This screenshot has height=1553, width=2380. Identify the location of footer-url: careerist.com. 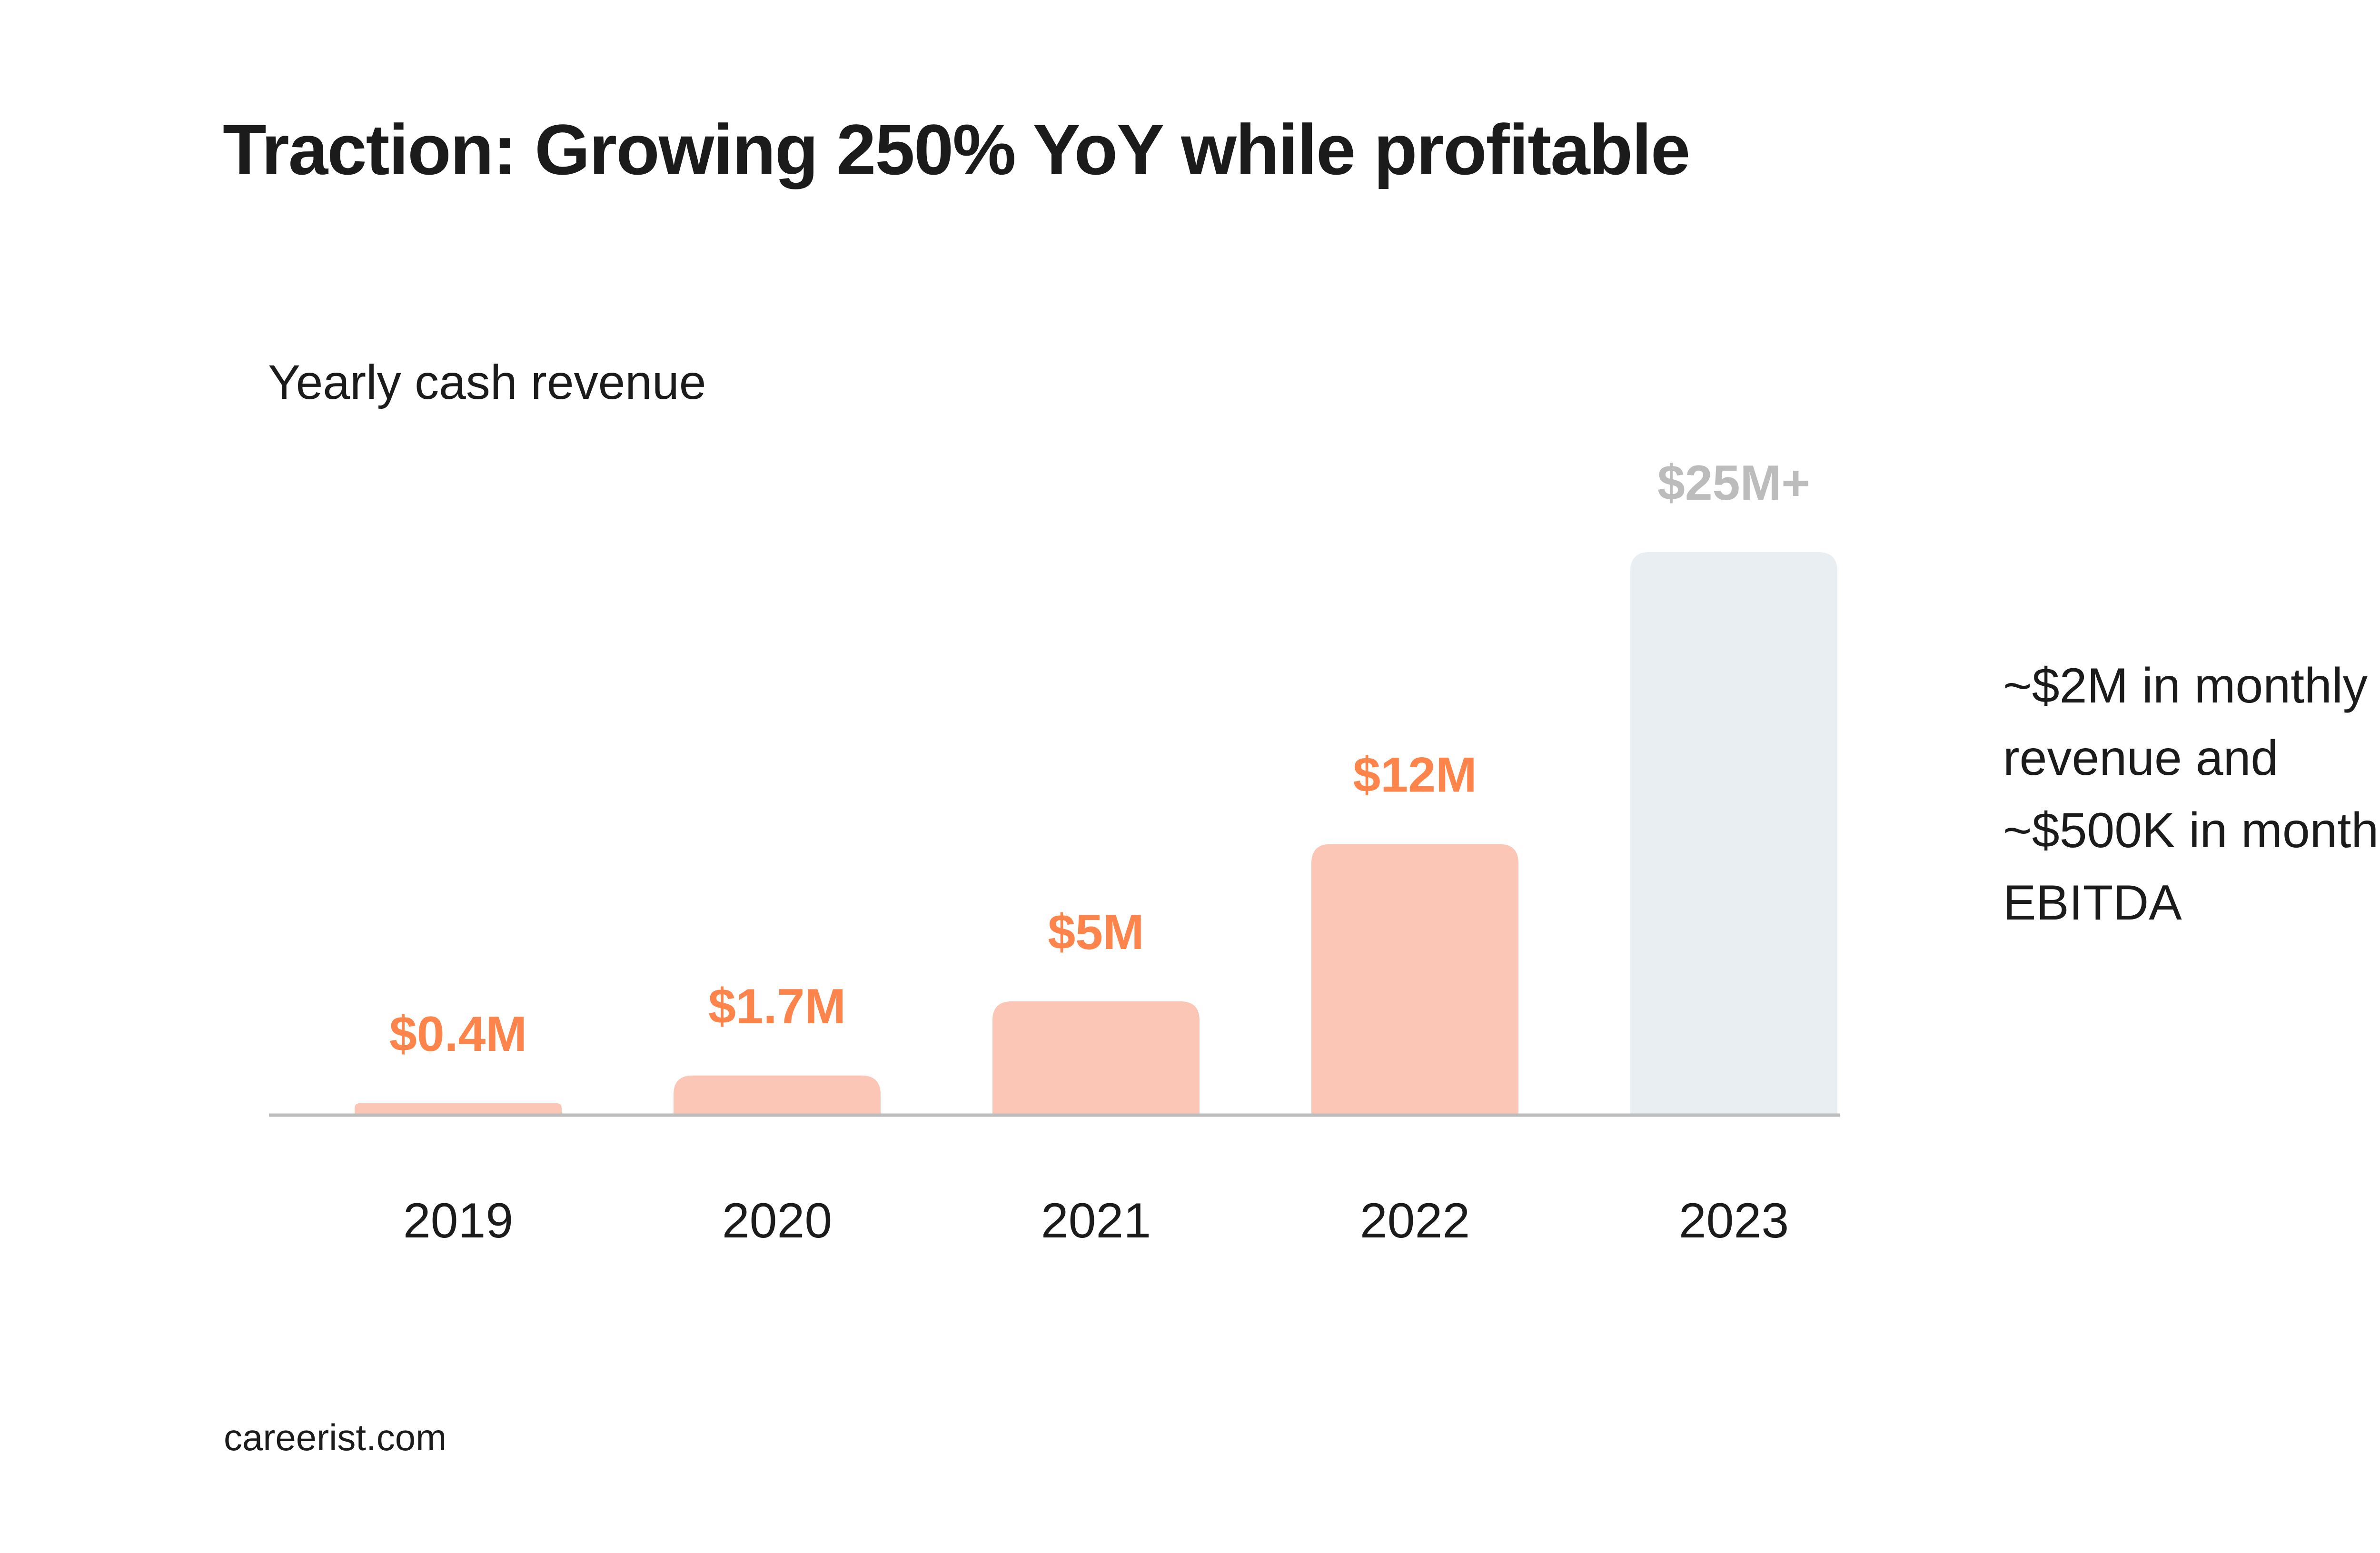
(335, 1437).